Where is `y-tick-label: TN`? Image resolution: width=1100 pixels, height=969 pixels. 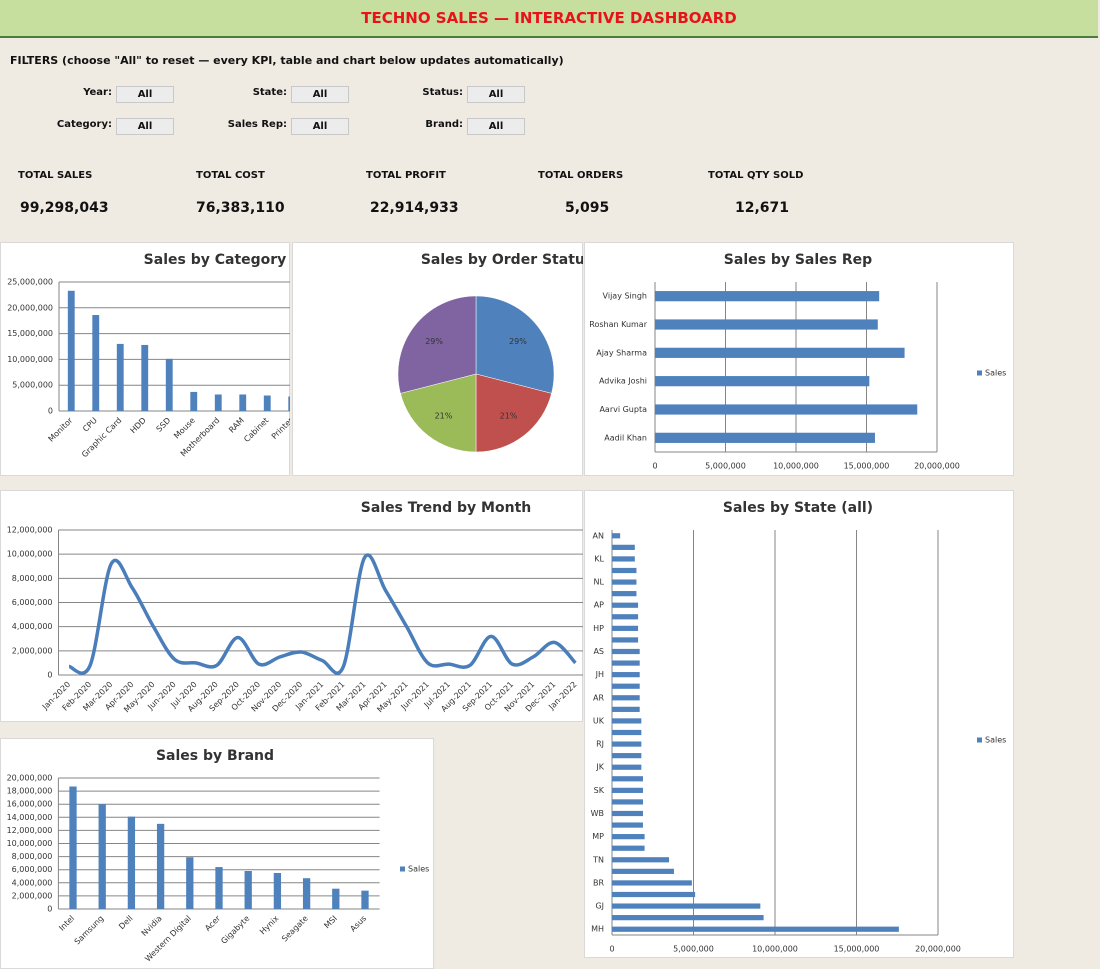
y-tick-label: TN is located at coordinates (598, 859).